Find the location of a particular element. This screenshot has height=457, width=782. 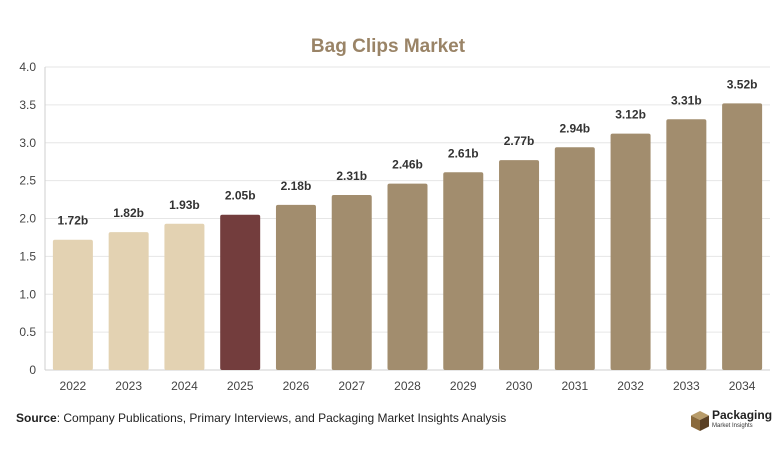

bar-2024 is located at coordinates (184, 296).